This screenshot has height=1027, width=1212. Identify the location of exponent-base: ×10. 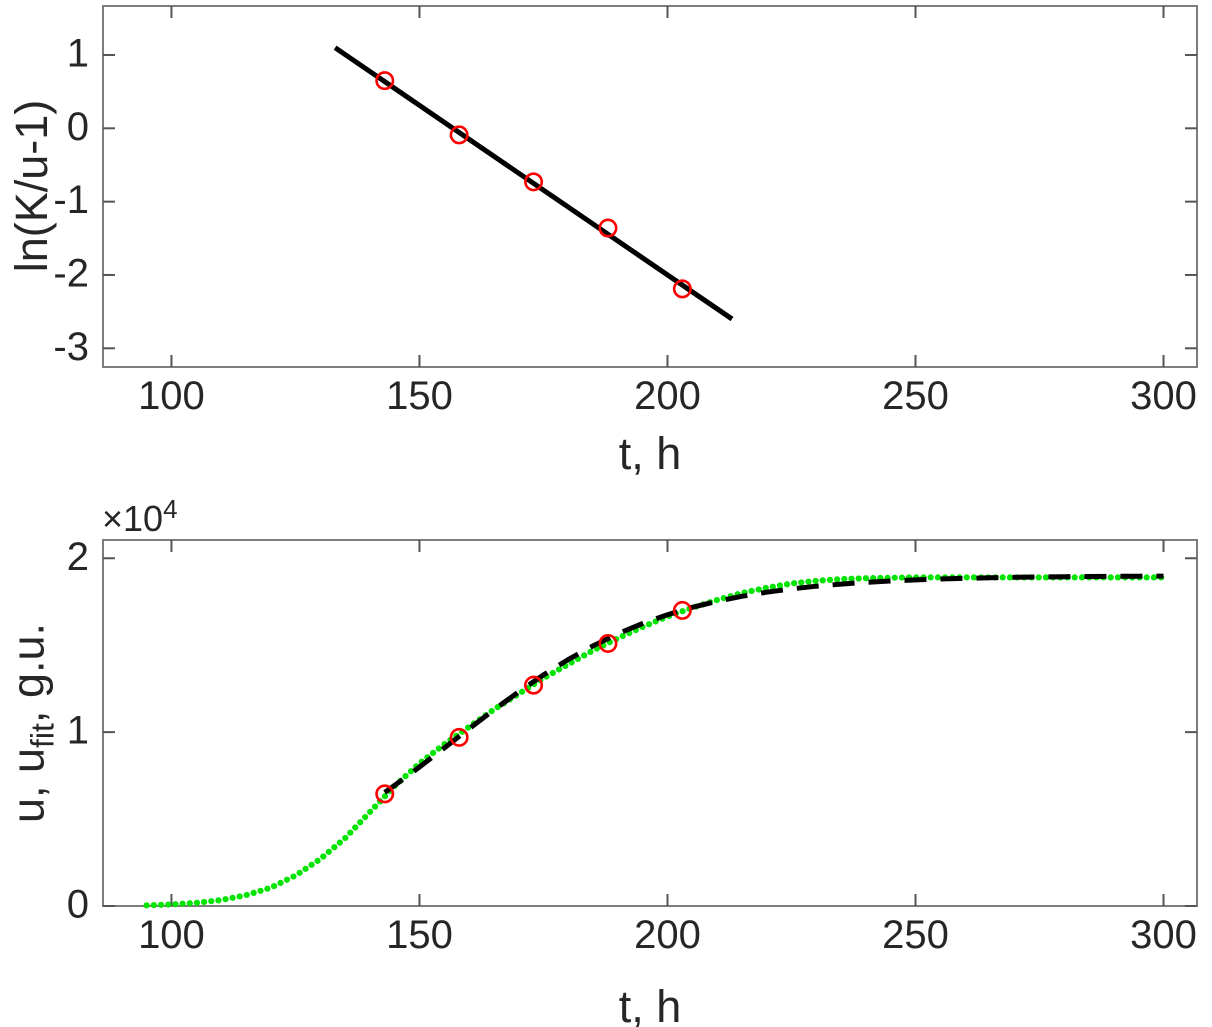
(133, 518).